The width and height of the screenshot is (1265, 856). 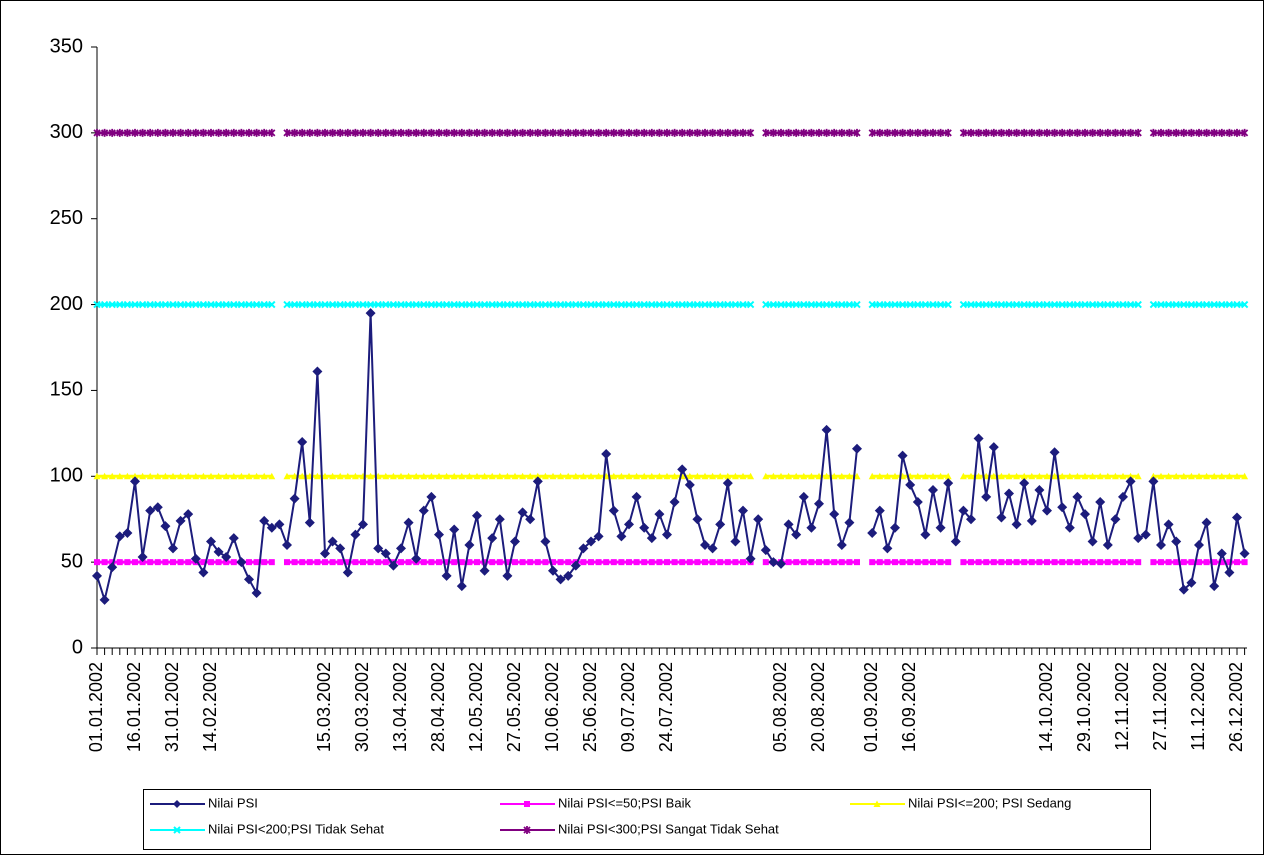 I want to click on legend-marker, so click(x=527, y=830).